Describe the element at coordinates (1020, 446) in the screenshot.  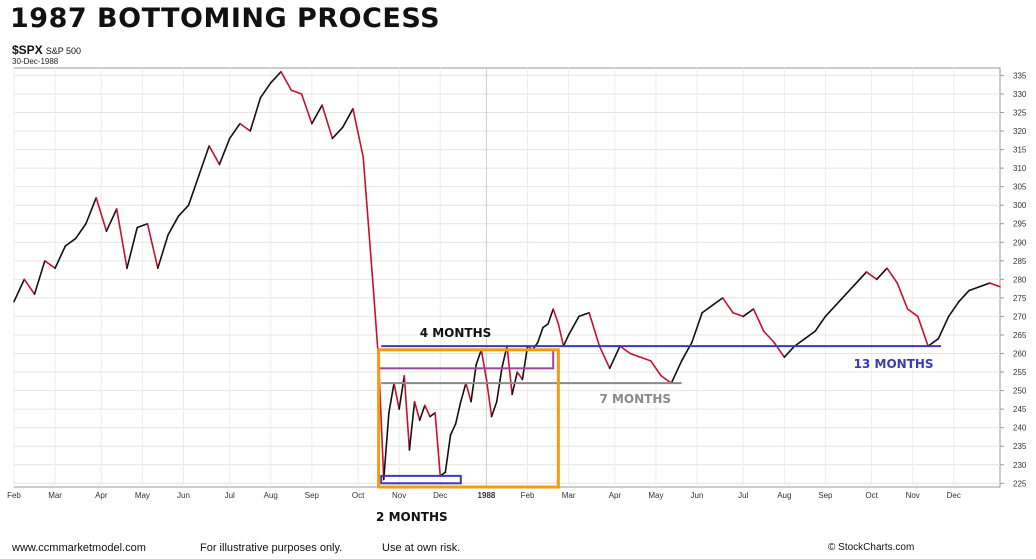
I see `y-tick-label: 235` at that location.